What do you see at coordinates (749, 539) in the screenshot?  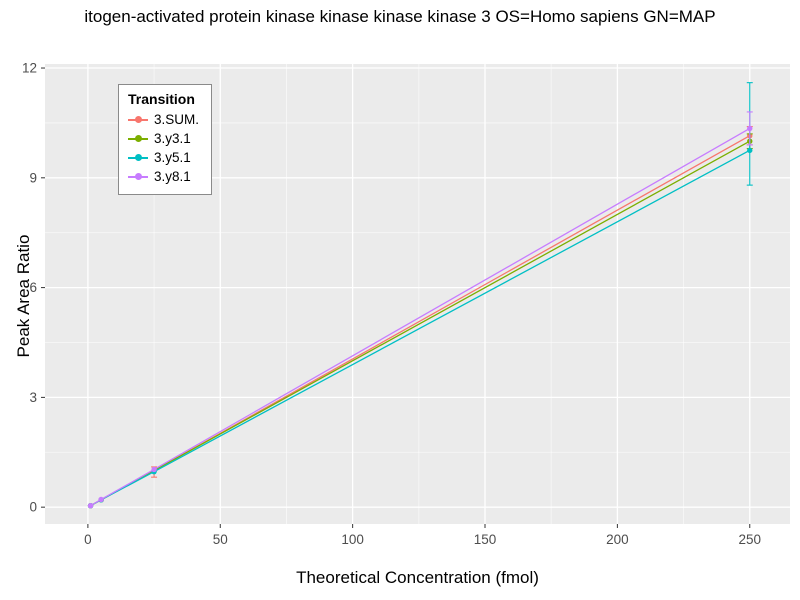 I see `x-tick-label: 250` at bounding box center [749, 539].